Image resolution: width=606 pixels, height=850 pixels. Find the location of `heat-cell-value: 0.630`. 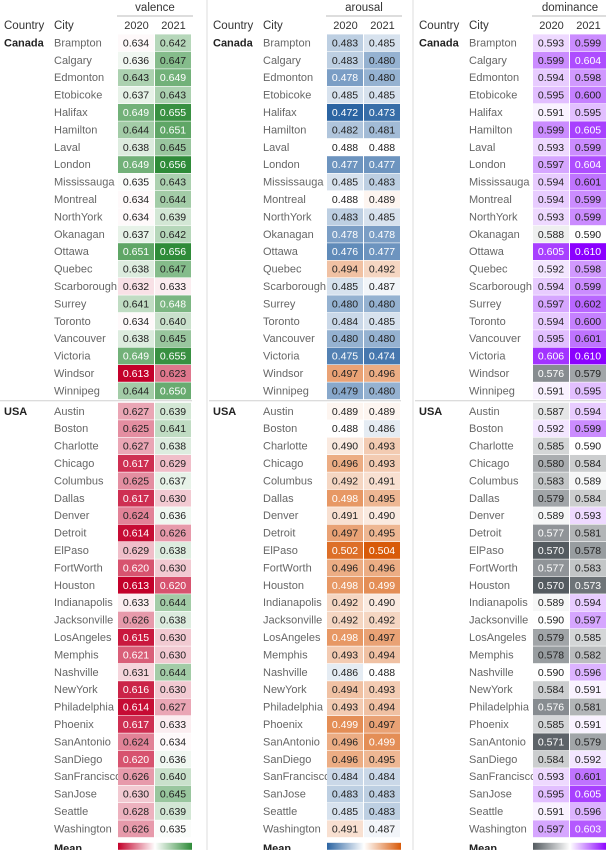

heat-cell-value: 0.630 is located at coordinates (136, 795).